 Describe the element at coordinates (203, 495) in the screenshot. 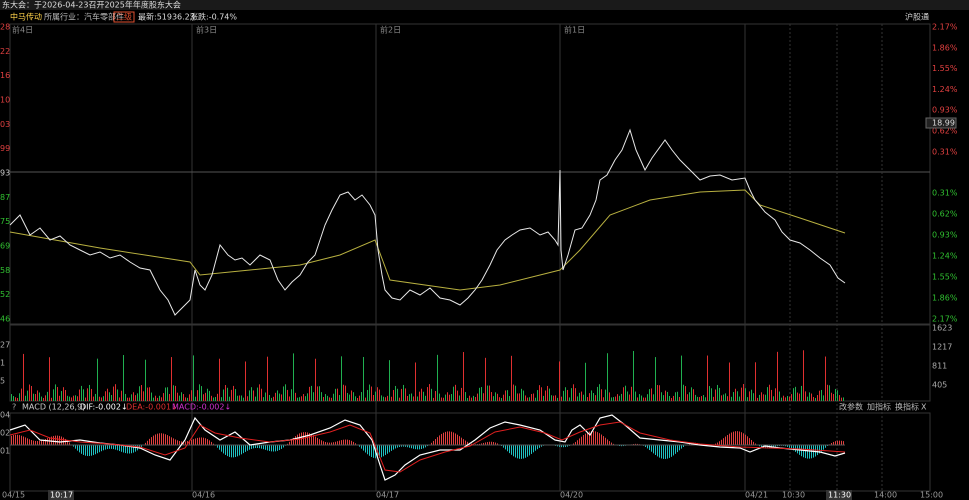

I see `time-label: 04/16` at that location.